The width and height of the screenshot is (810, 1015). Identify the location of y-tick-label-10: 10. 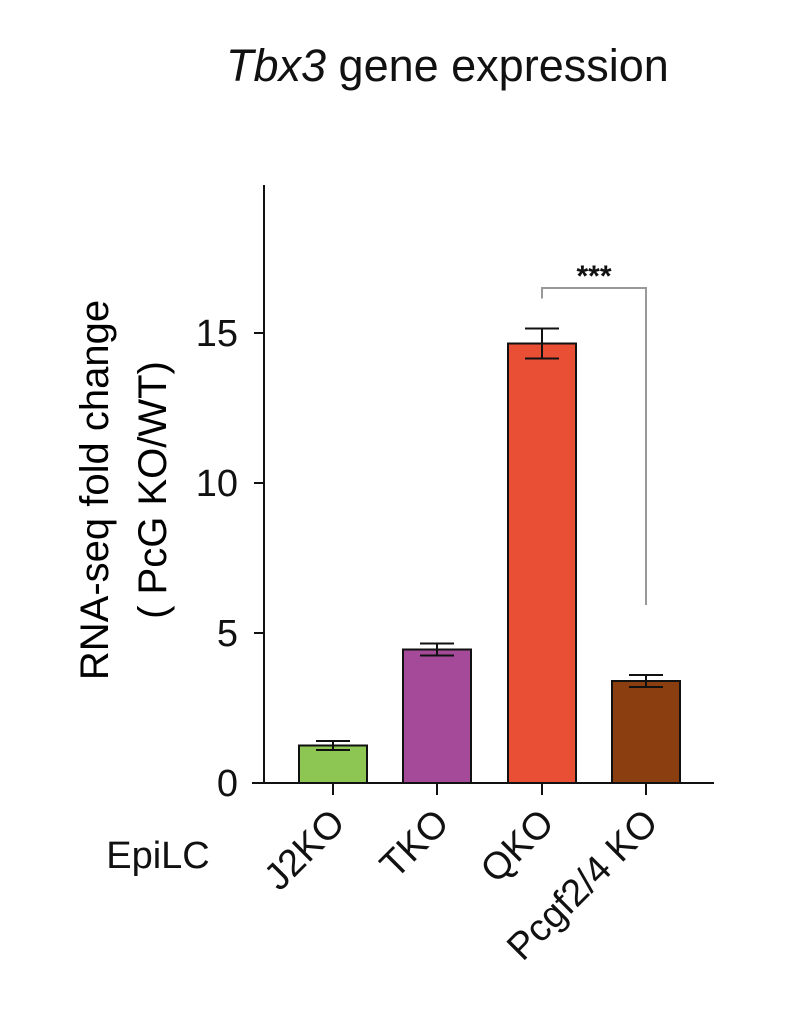
(217, 484).